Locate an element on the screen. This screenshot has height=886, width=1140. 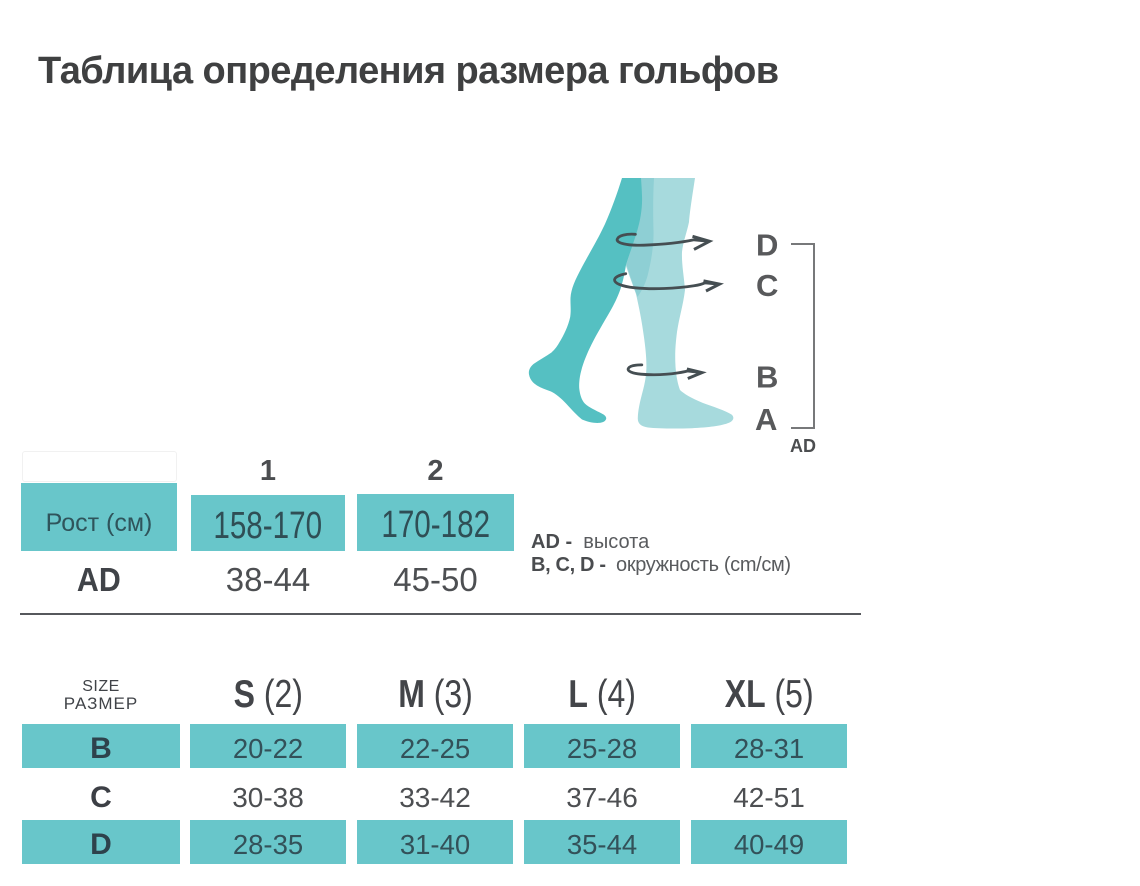
svg-text: A is located at coordinates (766, 419).